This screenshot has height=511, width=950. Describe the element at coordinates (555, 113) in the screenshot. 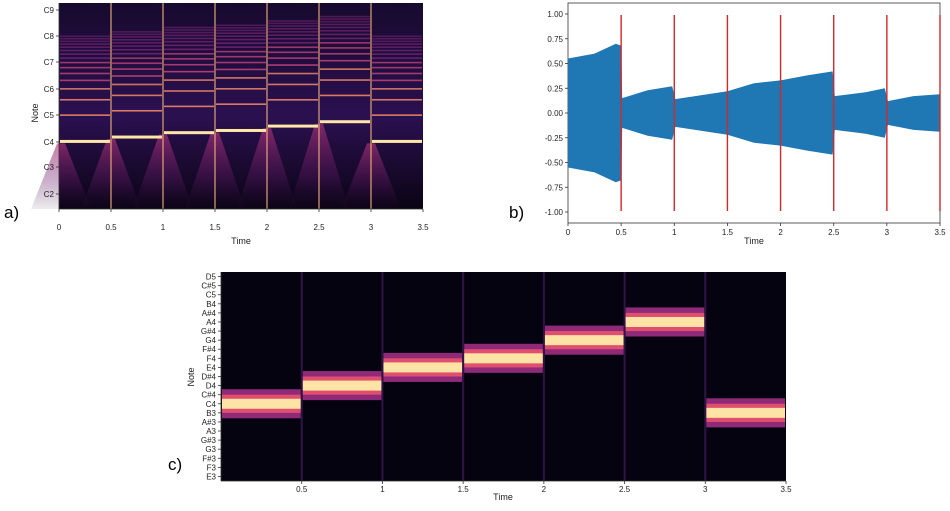

I see `b-y-tick-label: 0.00` at that location.